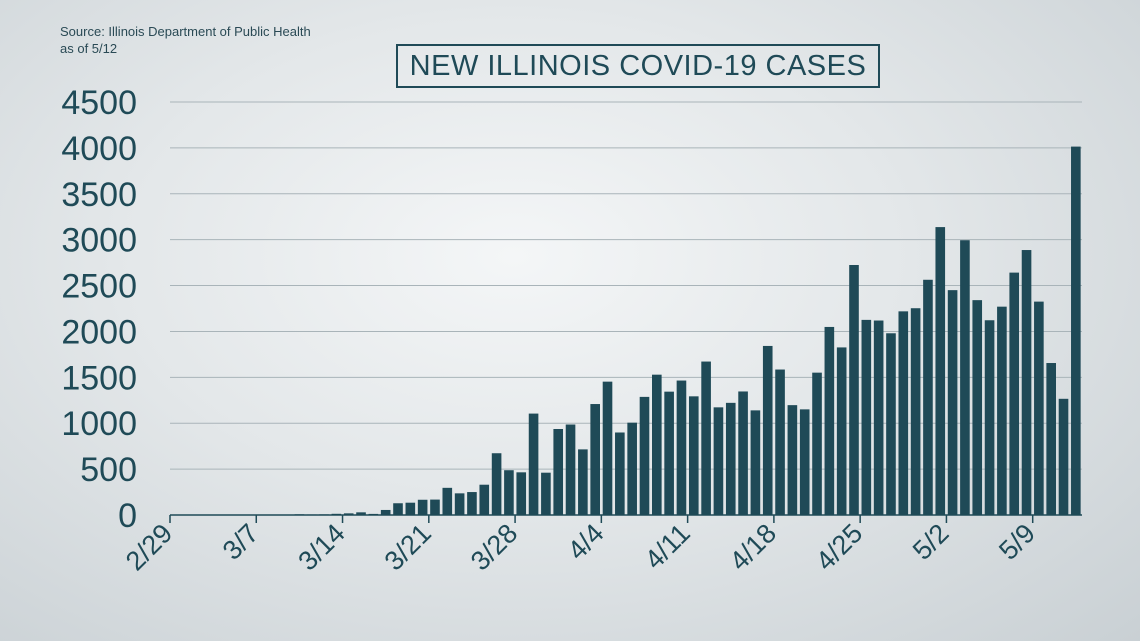 The width and height of the screenshot is (1140, 641). I want to click on y-tick-label: 0, so click(127, 516).